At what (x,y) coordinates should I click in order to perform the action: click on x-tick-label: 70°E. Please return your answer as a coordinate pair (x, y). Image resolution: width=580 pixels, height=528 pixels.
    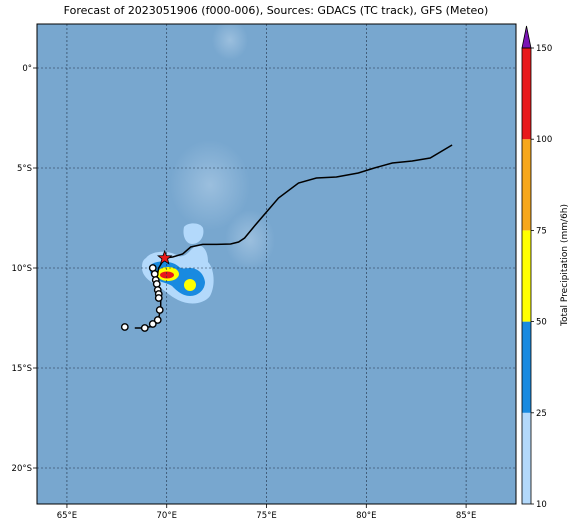
    Looking at the image, I should click on (167, 516).